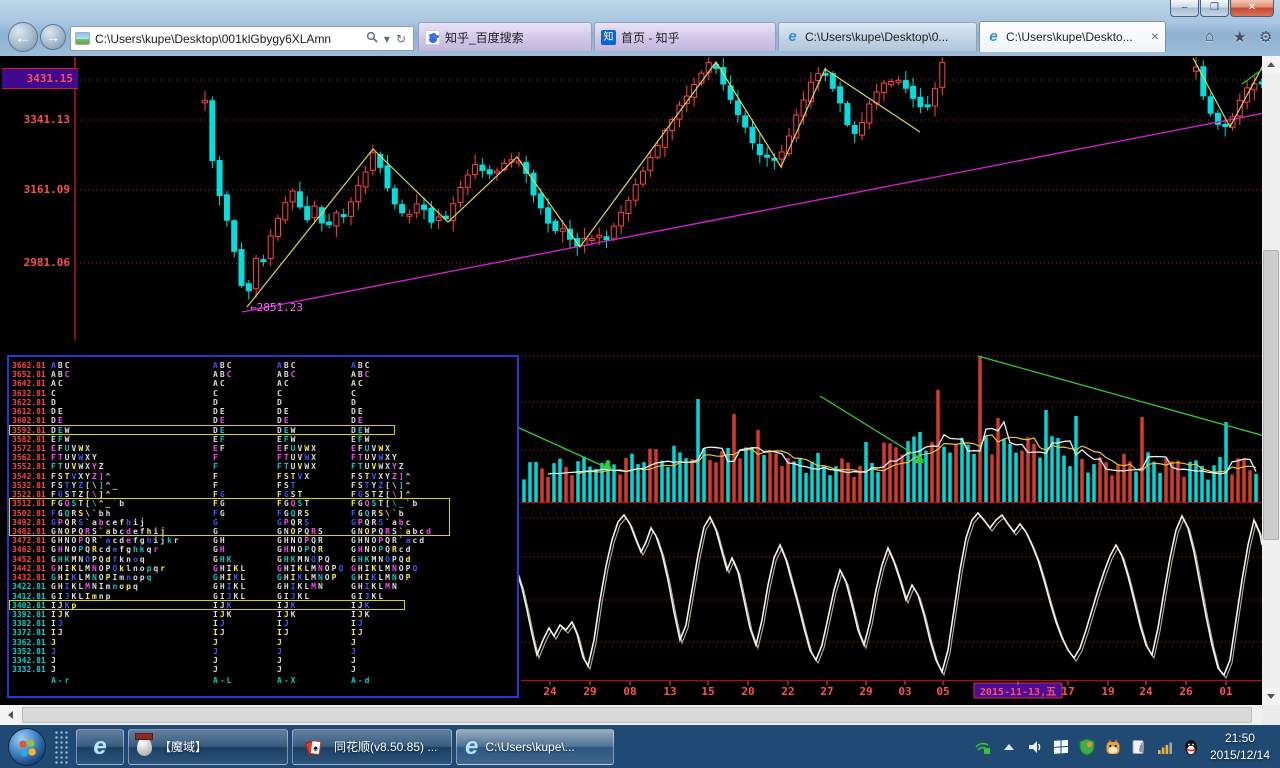 Image resolution: width=1280 pixels, height=768 pixels. What do you see at coordinates (230, 587) in the screenshot?
I see `profile-tpo-letters: GHIKL` at bounding box center [230, 587].